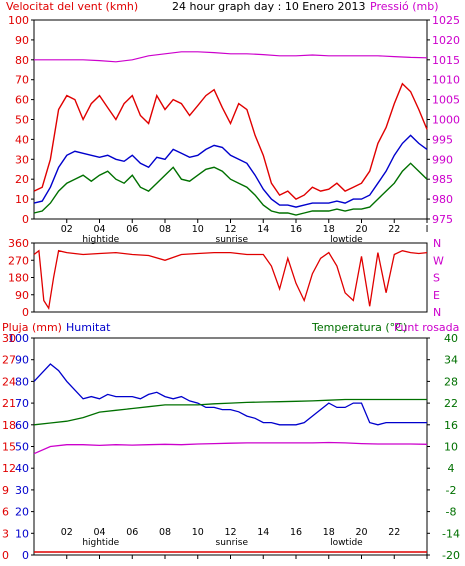  Describe the element at coordinates (446, 100) in the screenshot. I see `pressure-tick-label: 1005` at that location.